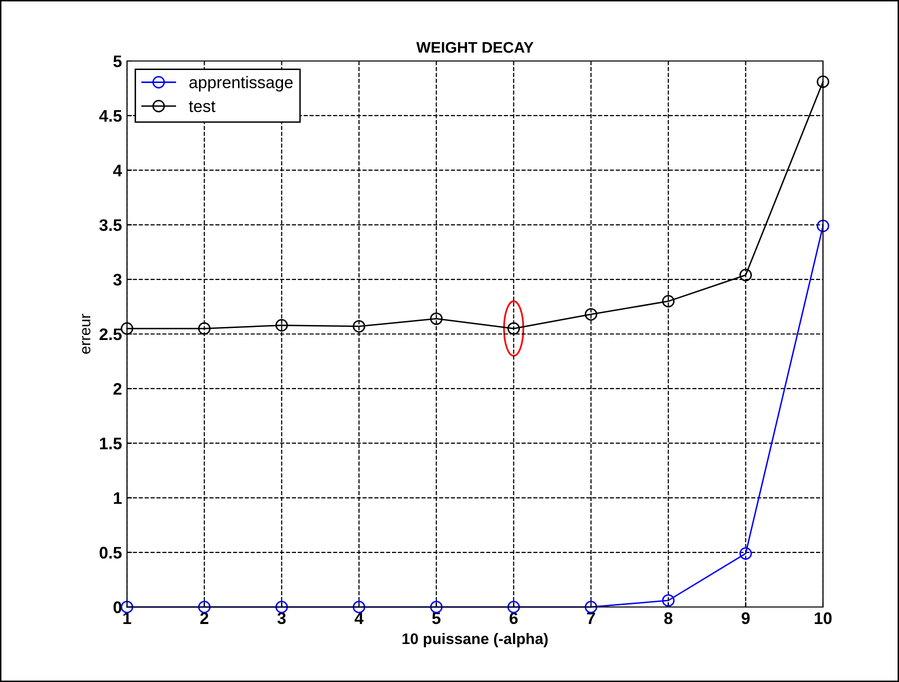 This screenshot has width=899, height=682. I want to click on y-tick-label: 0.5, so click(111, 552).